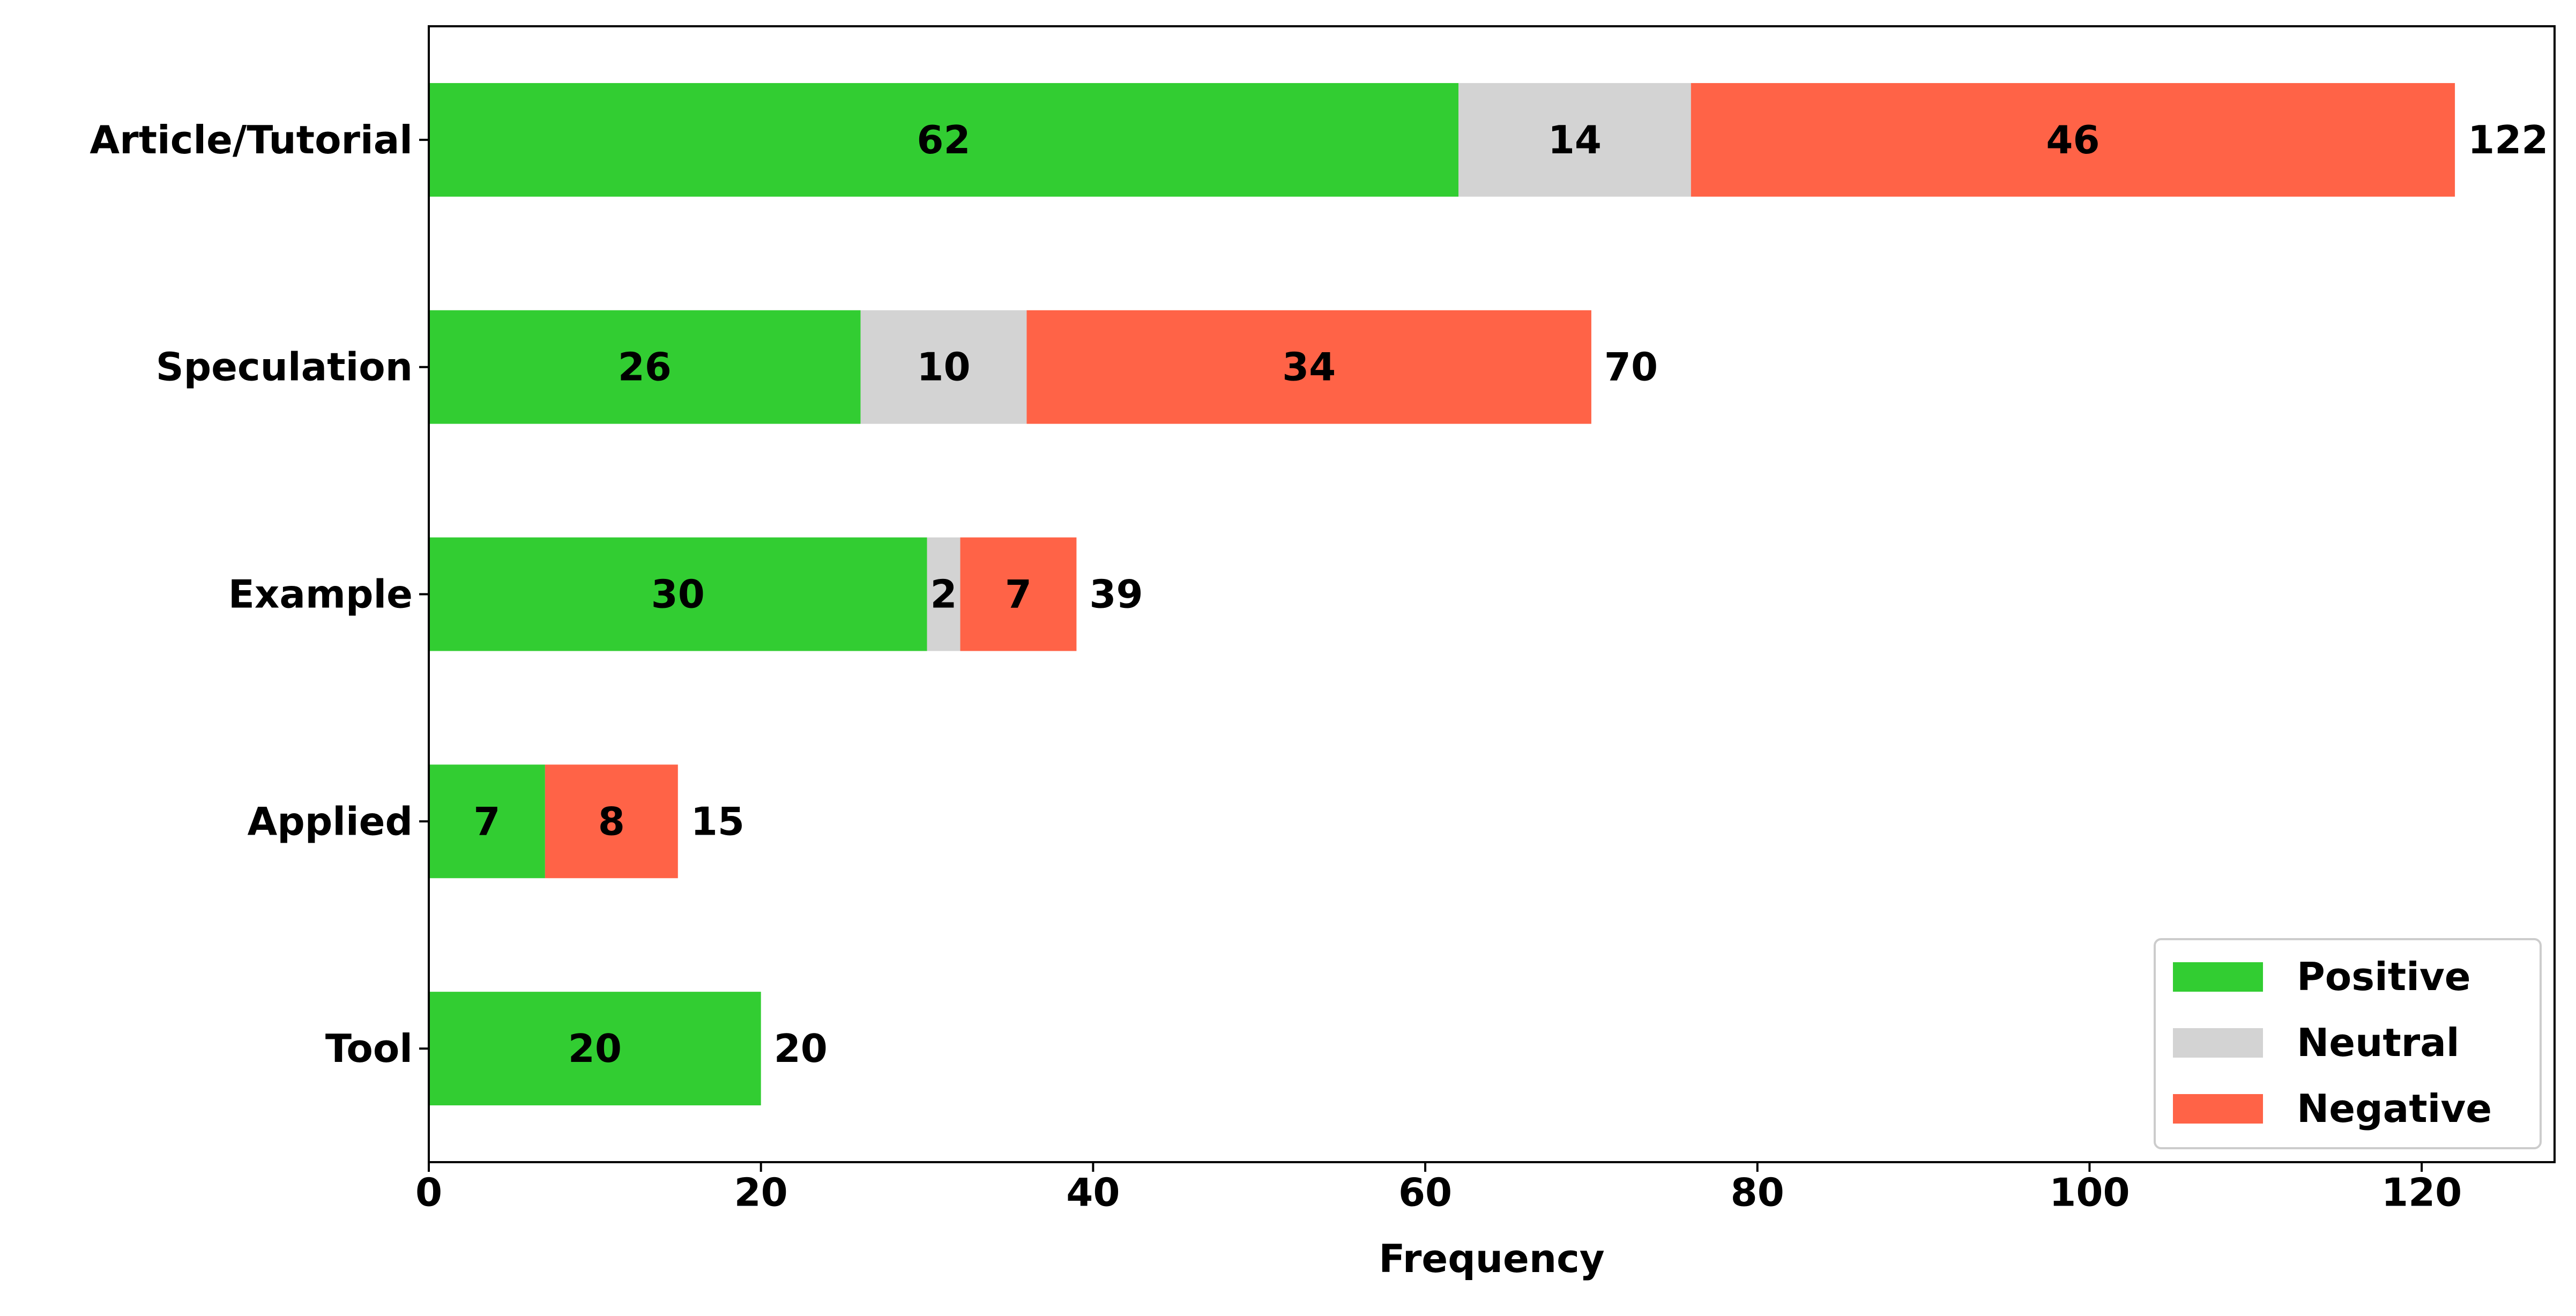 The image size is (2576, 1316). I want to click on x-tick-label-40: 40, so click(1093, 1192).